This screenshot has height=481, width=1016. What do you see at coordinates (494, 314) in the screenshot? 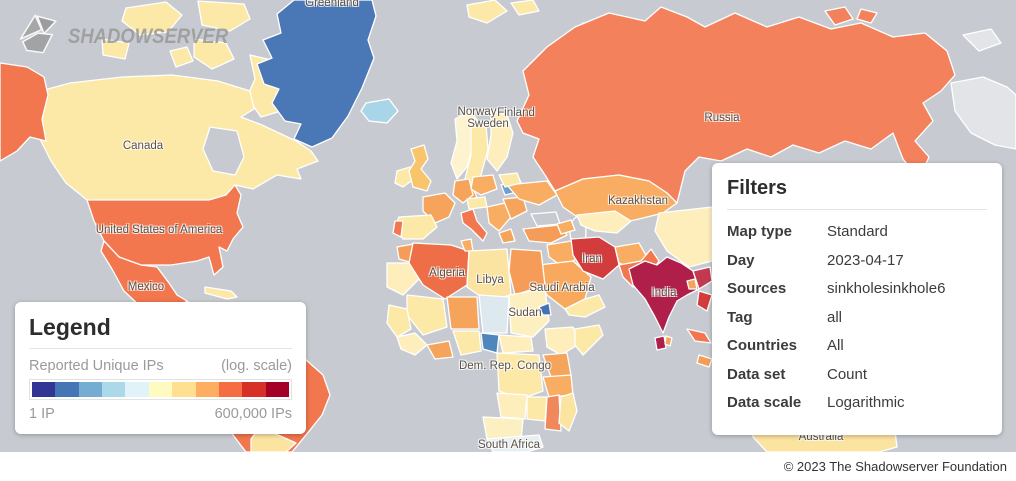
I see `country-chad` at bounding box center [494, 314].